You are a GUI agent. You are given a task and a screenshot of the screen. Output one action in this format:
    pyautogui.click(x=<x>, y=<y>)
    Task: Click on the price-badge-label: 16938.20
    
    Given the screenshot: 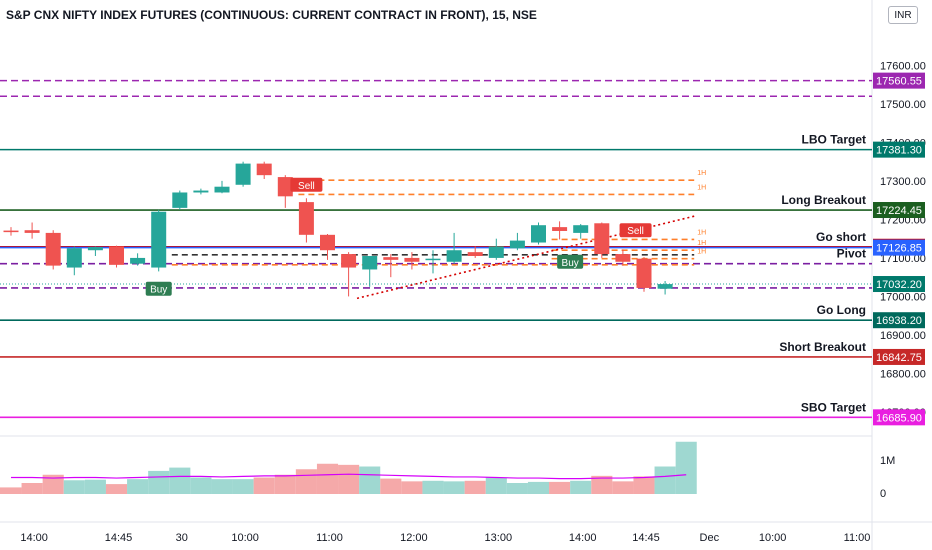 What is the action you would take?
    pyautogui.click(x=899, y=321)
    